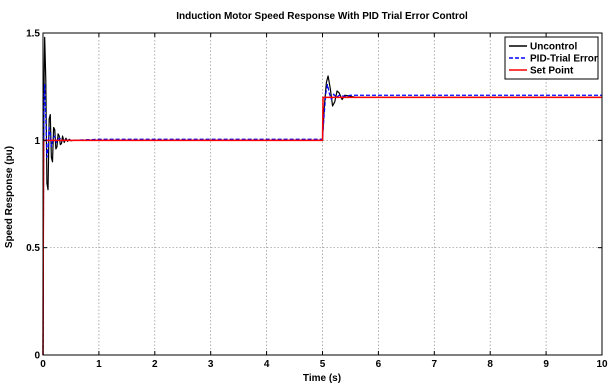 The height and width of the screenshot is (385, 613). I want to click on x-tick-label: 4, so click(267, 364).